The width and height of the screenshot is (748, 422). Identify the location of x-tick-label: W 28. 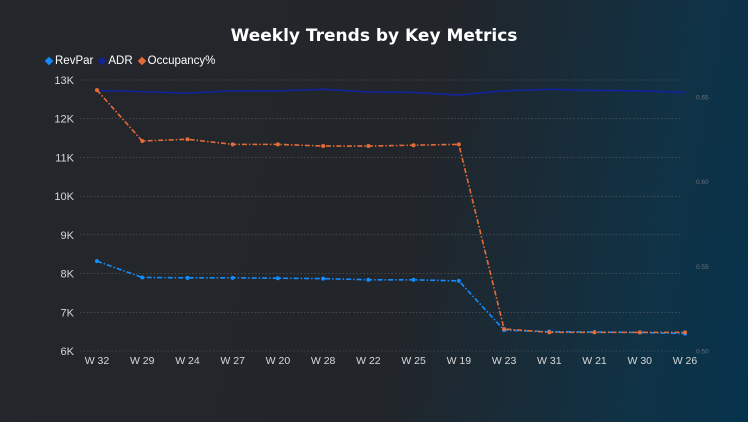
(323, 361).